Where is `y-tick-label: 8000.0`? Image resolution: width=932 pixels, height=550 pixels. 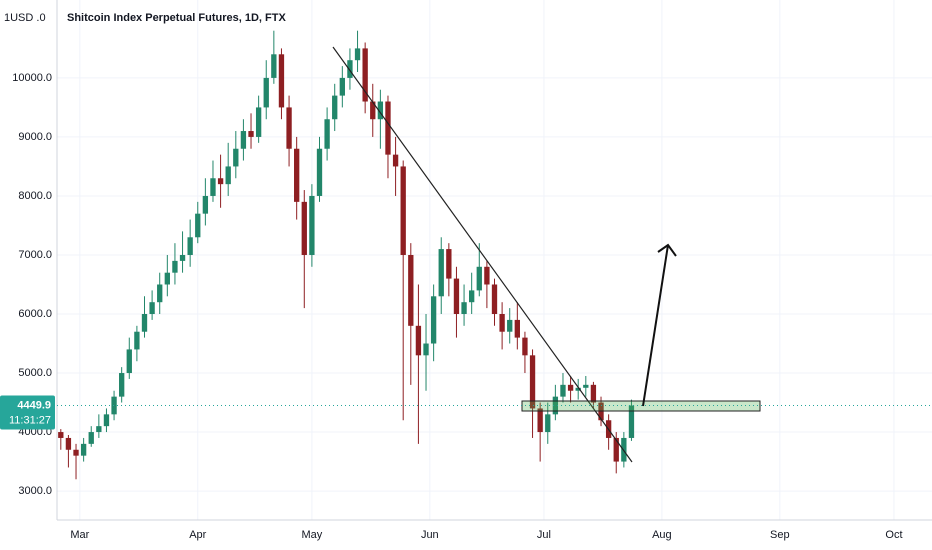
y-tick-label: 8000.0 is located at coordinates (35, 196).